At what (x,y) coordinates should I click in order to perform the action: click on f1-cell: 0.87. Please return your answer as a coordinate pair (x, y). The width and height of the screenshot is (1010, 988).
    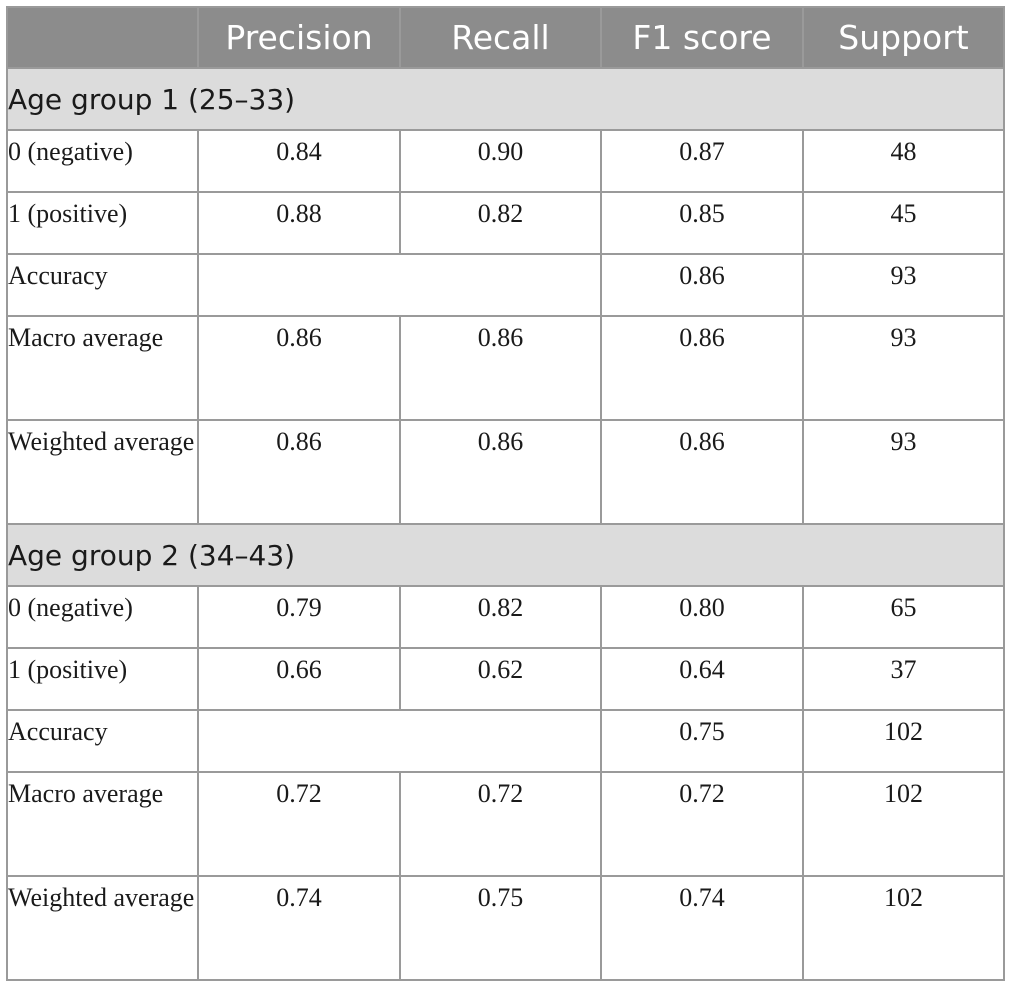
    Looking at the image, I should click on (702, 161).